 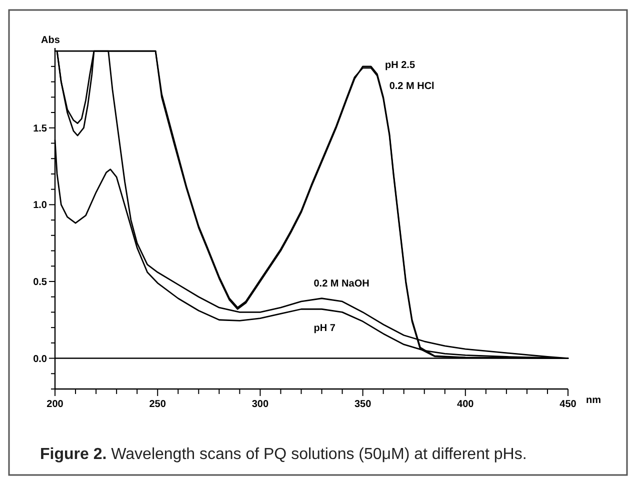 What do you see at coordinates (325, 328) in the screenshot?
I see `annotation: pH 7` at bounding box center [325, 328].